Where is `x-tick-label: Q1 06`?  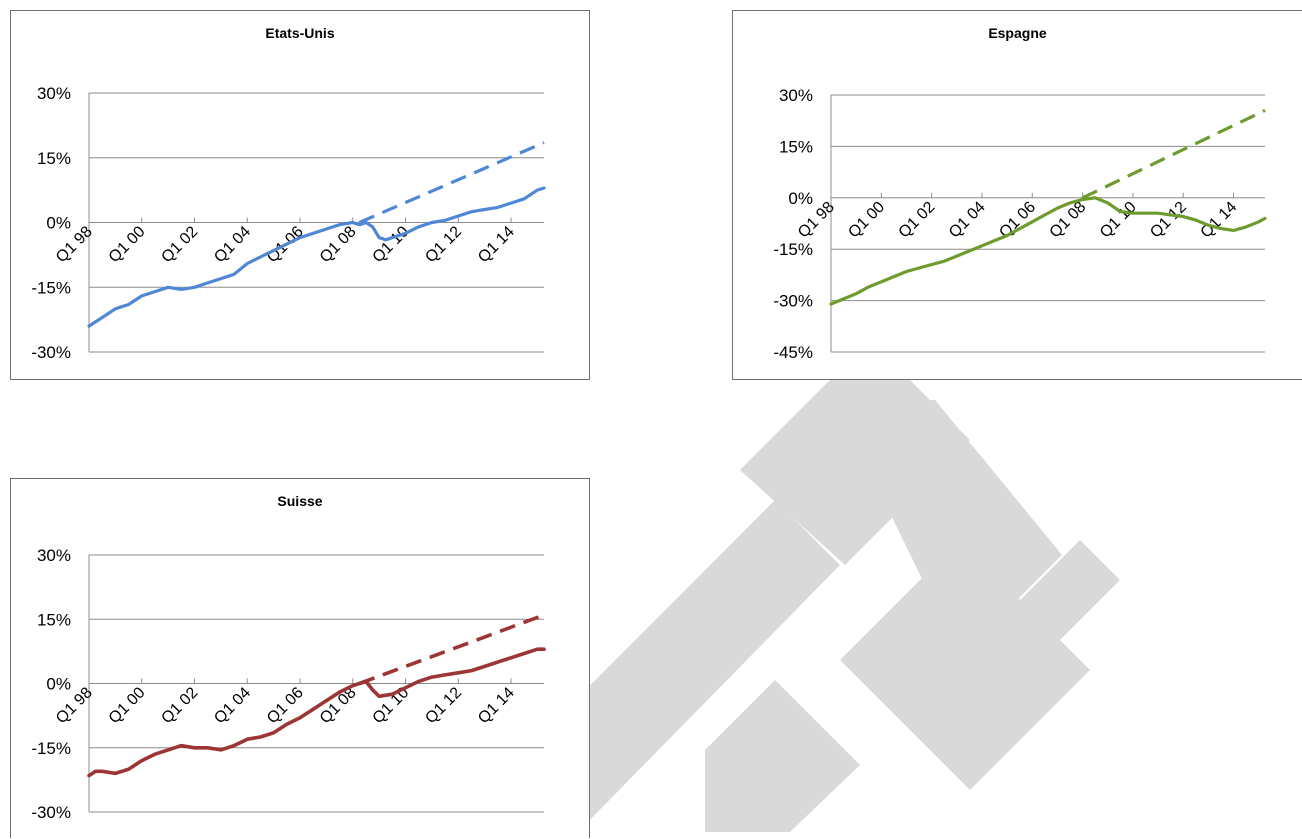
x-tick-label: Q1 06 is located at coordinates (285, 705).